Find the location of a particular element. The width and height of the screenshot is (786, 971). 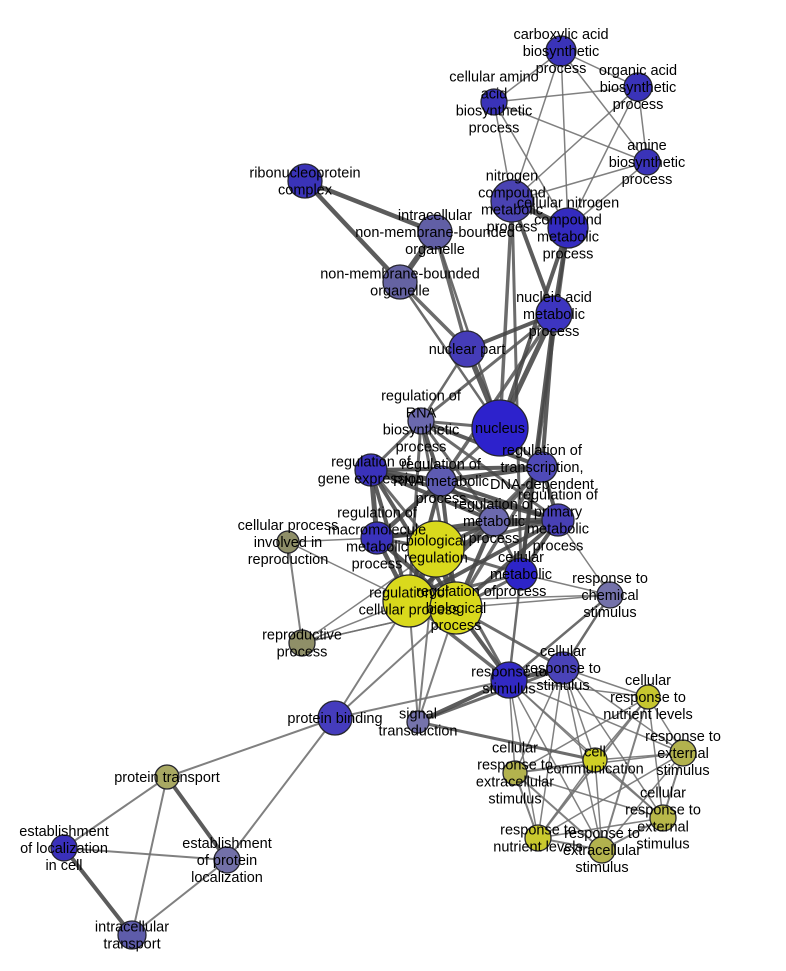

edge-rch-rst is located at coordinates (559, 637).